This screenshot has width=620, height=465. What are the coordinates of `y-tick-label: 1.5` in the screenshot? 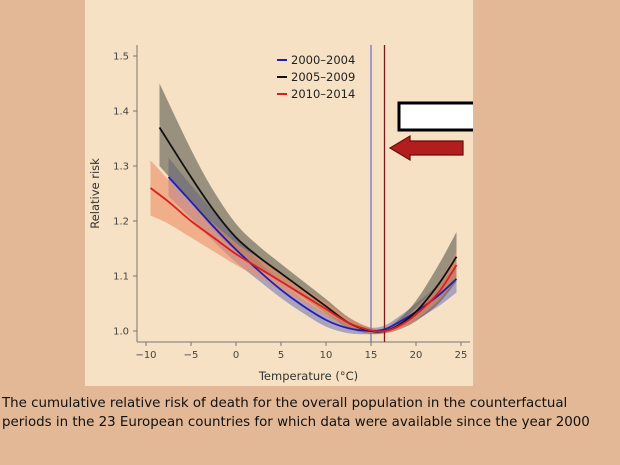 It's located at (121, 57).